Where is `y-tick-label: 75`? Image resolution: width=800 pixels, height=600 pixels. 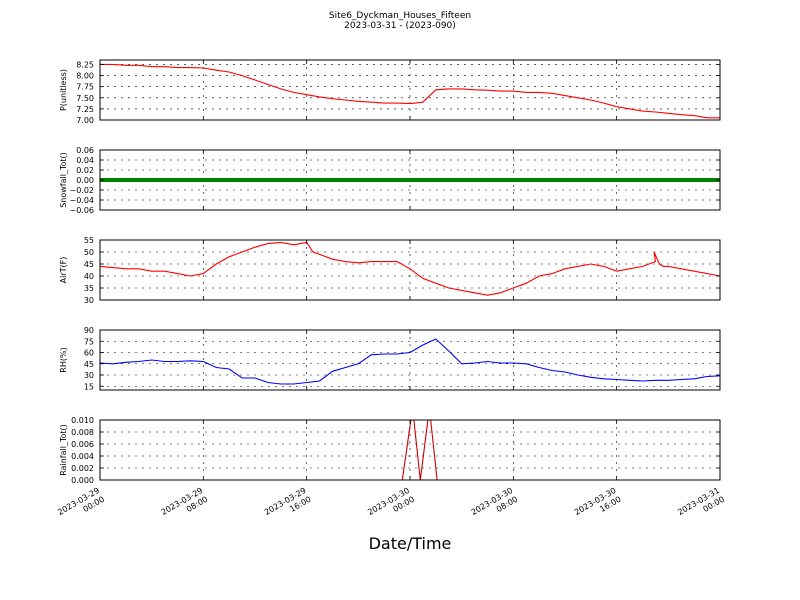
y-tick-label: 75 is located at coordinates (89, 341).